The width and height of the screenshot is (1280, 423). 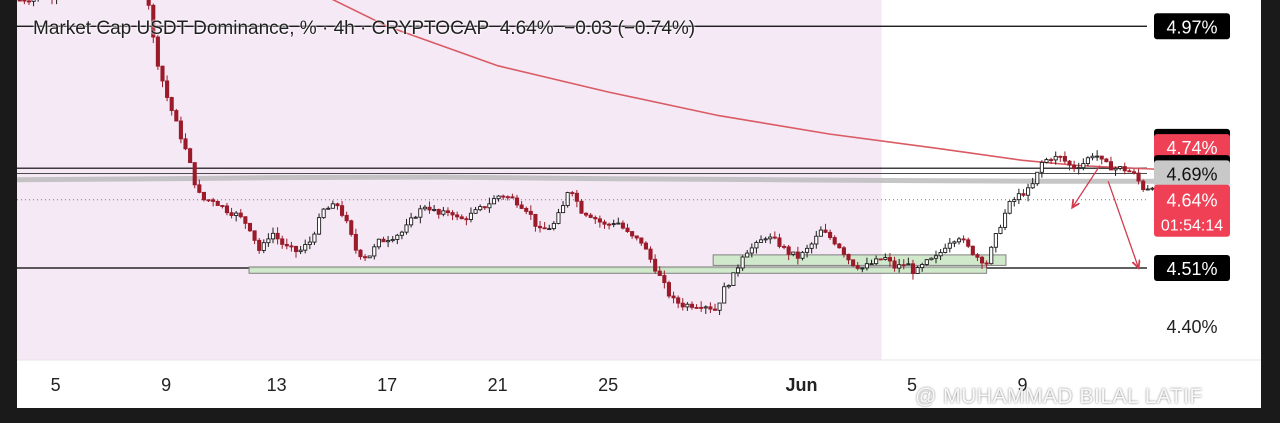 What do you see at coordinates (1192, 173) in the screenshot?
I see `price-label-bg` at bounding box center [1192, 173].